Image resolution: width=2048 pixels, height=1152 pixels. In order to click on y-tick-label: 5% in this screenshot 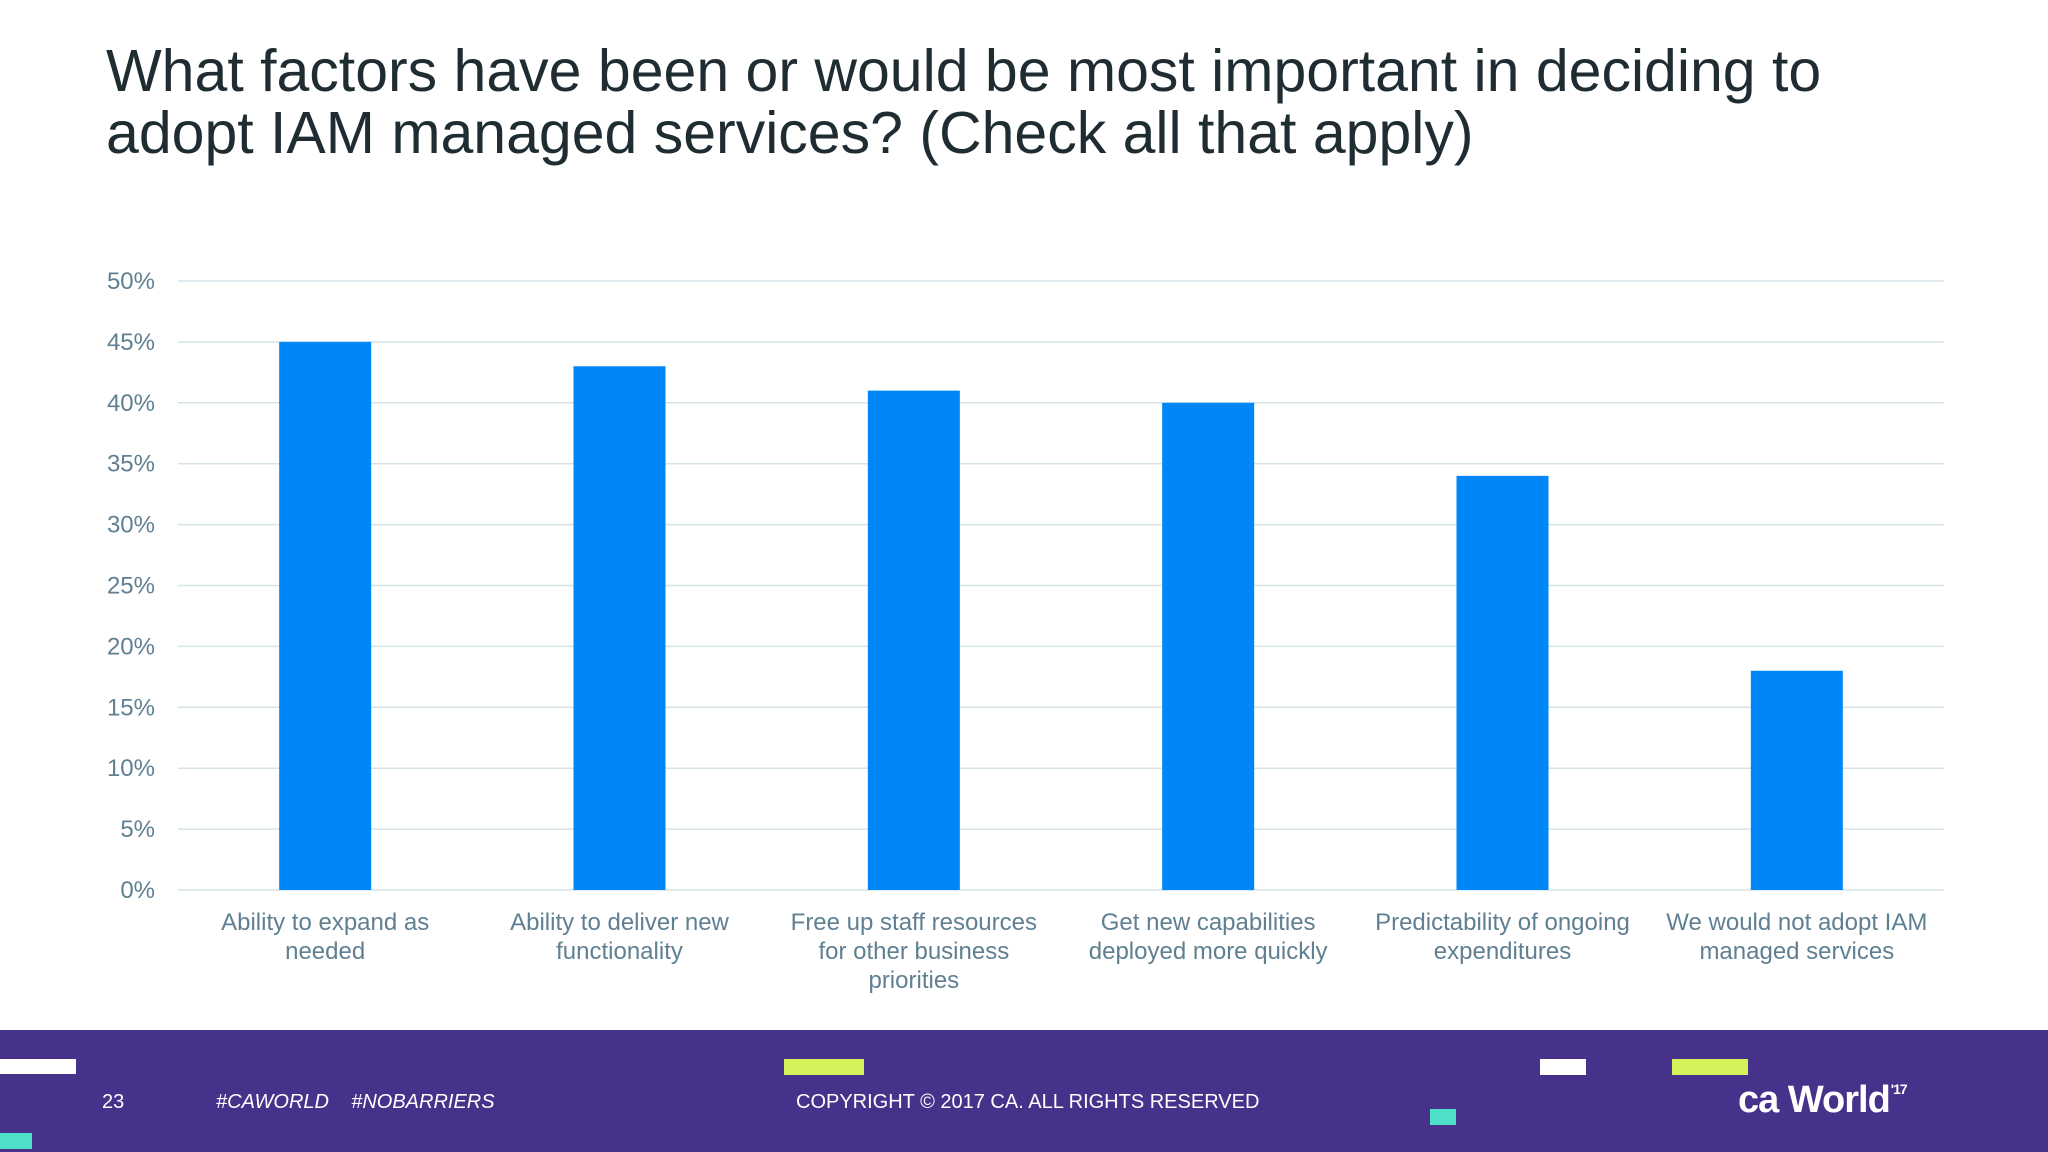, I will do `click(137, 829)`.